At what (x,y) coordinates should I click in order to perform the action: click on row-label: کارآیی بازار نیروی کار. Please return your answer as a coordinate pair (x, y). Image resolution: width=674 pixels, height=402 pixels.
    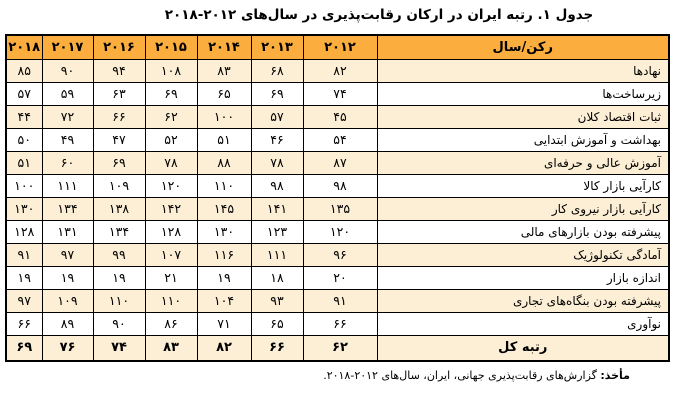
    Looking at the image, I should click on (523, 208).